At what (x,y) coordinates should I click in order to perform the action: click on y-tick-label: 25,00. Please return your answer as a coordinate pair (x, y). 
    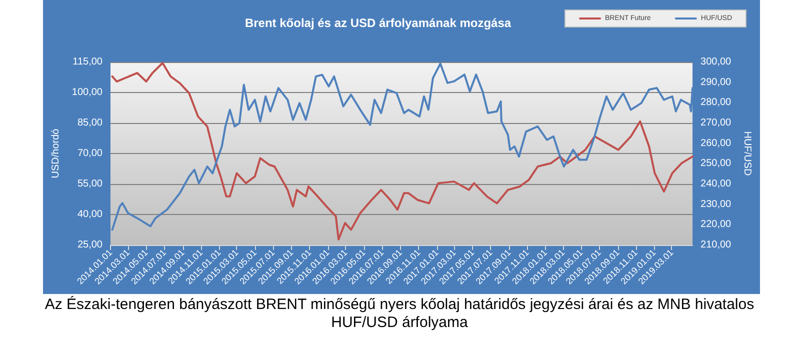
    Looking at the image, I should click on (90, 245).